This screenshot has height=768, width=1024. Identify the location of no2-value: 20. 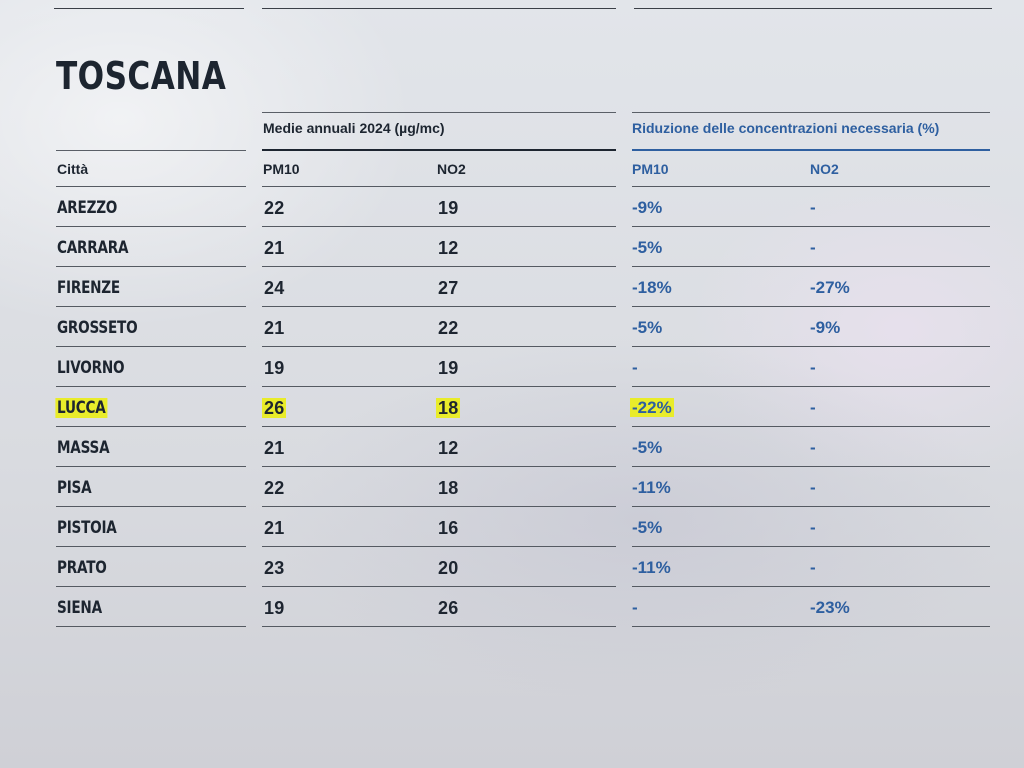
(448, 568).